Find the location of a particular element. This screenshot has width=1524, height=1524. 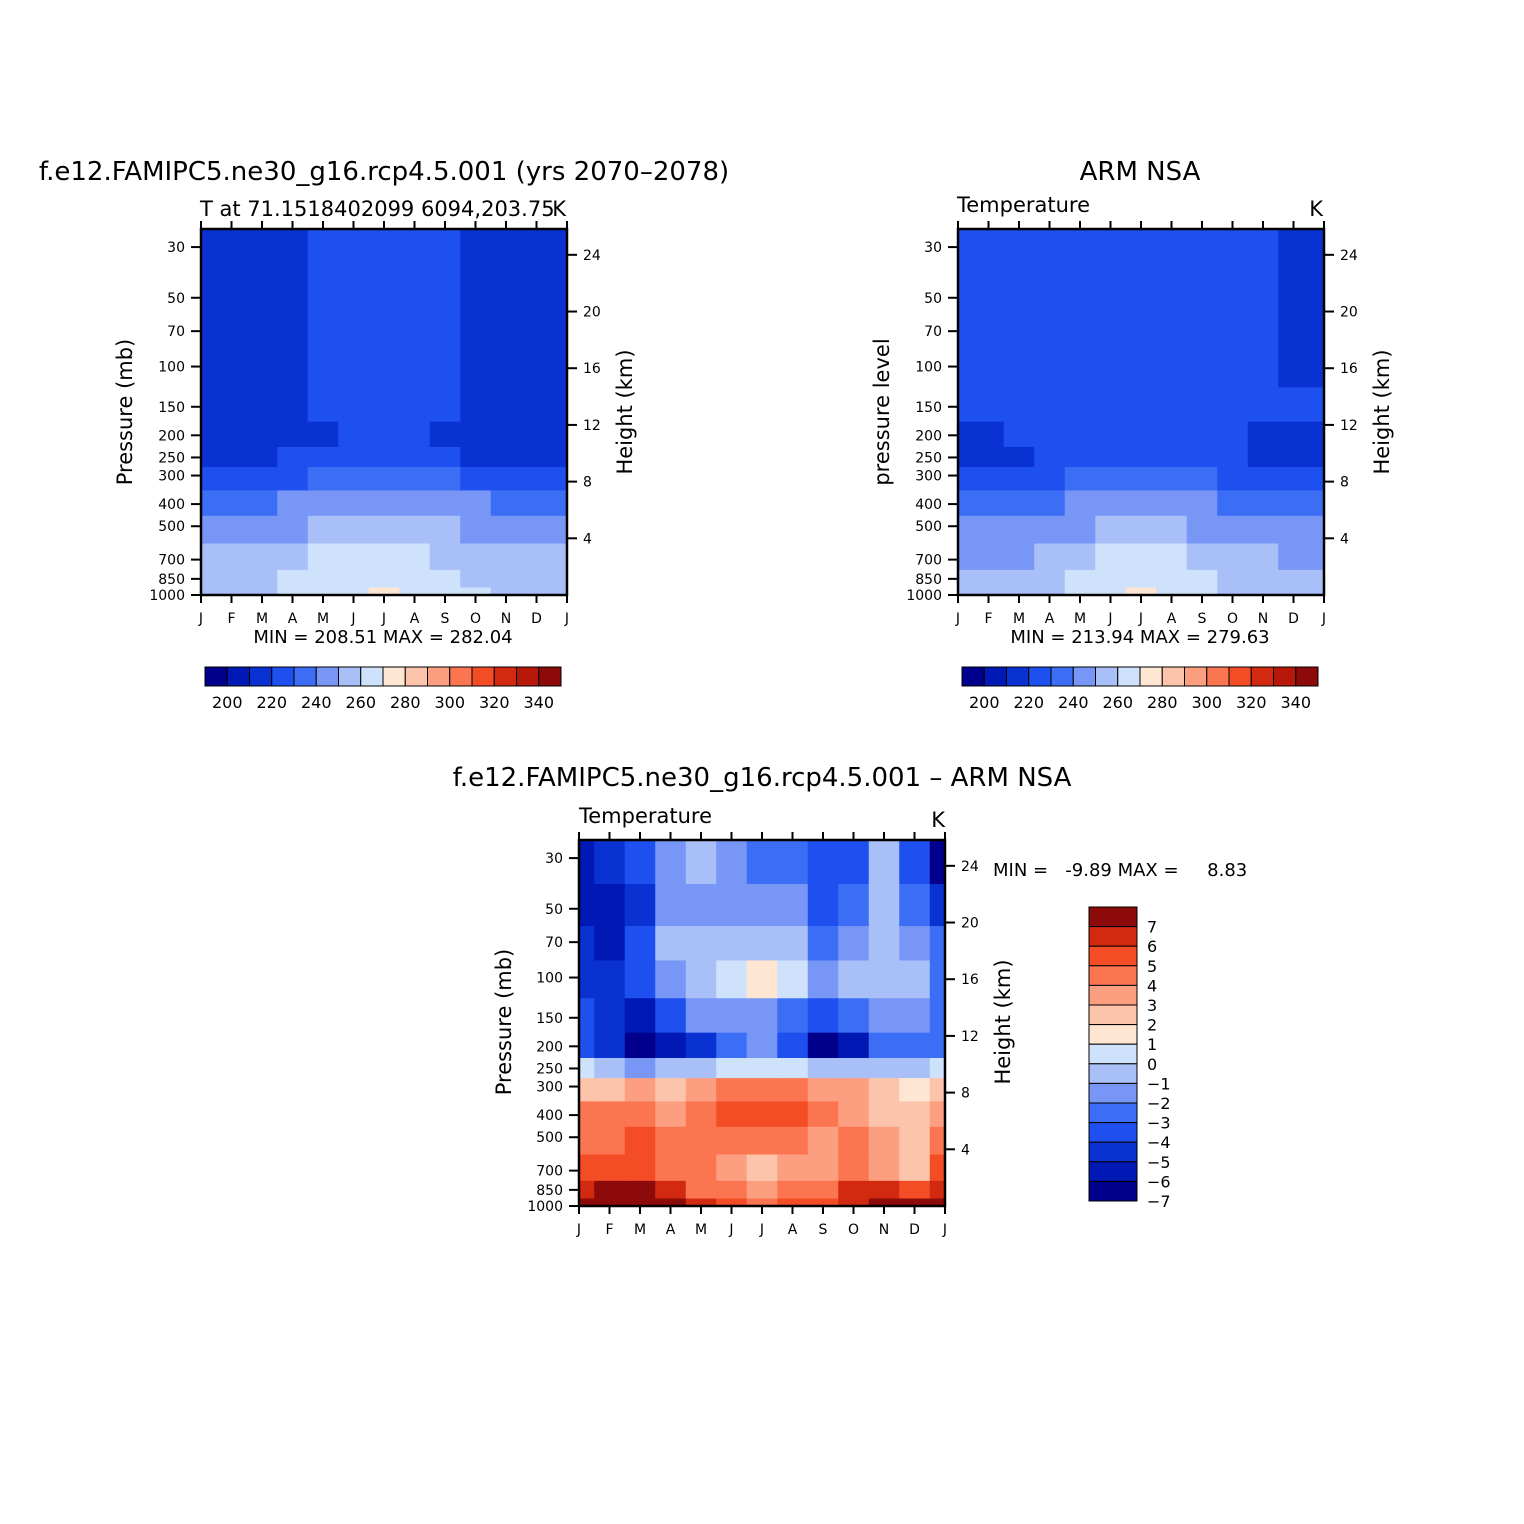

panel-diff-ylabel: Pressure (mb) is located at coordinates (504, 1022).